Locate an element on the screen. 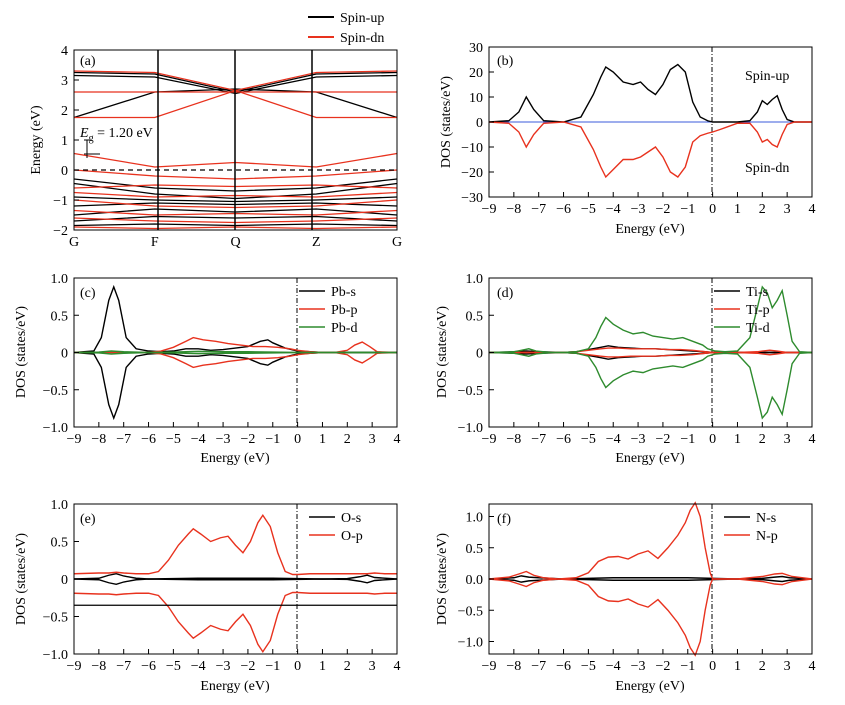  c-xtick-label-9: 0 is located at coordinates (297, 439).